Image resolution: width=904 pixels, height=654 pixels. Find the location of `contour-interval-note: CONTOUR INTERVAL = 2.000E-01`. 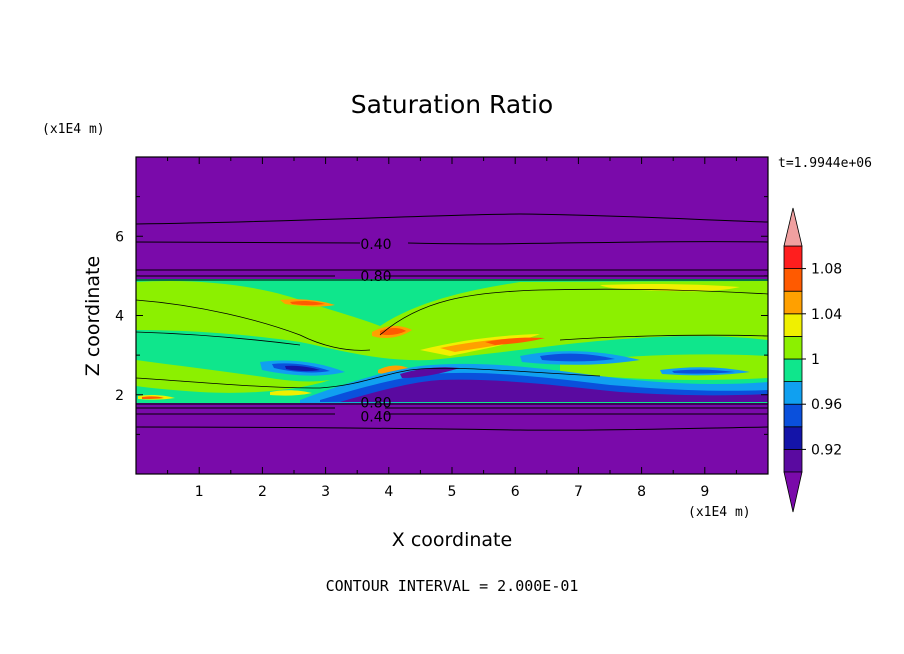

contour-interval-note: CONTOUR INTERVAL = 2.000E-01 is located at coordinates (452, 586).